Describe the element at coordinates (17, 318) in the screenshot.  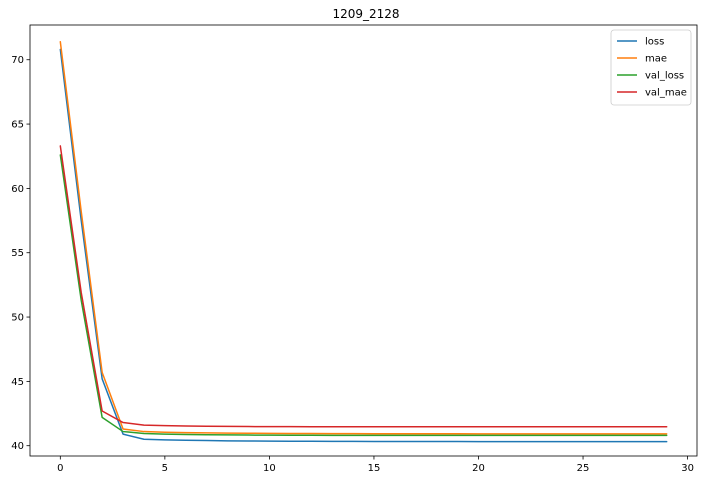
I see `y-tick-label: 50` at that location.